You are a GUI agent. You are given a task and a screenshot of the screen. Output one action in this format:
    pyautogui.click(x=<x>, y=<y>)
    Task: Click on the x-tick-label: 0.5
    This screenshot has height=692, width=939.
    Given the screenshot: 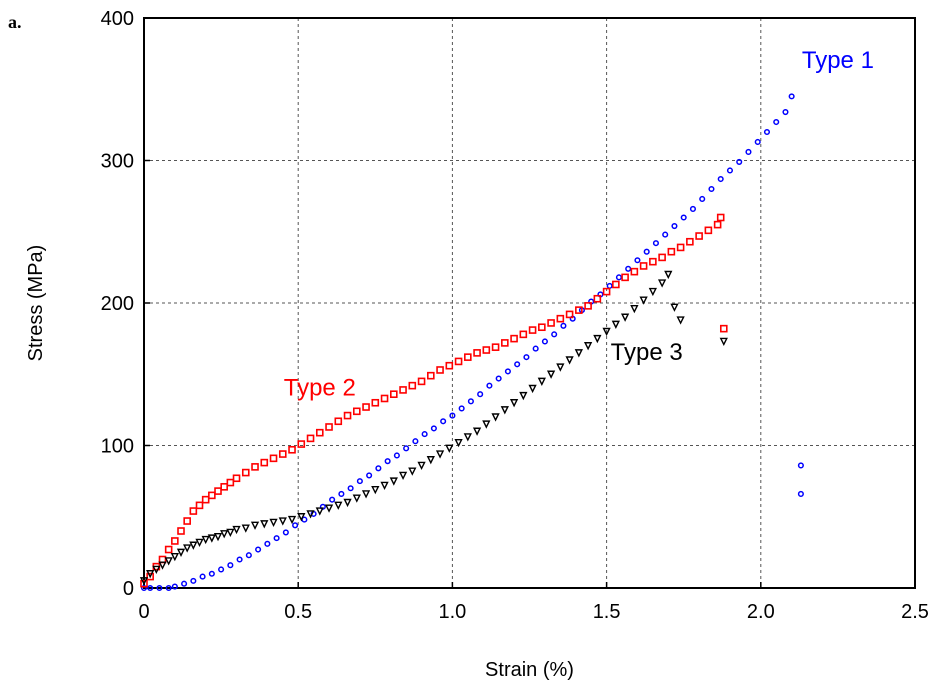 What is the action you would take?
    pyautogui.click(x=298, y=612)
    